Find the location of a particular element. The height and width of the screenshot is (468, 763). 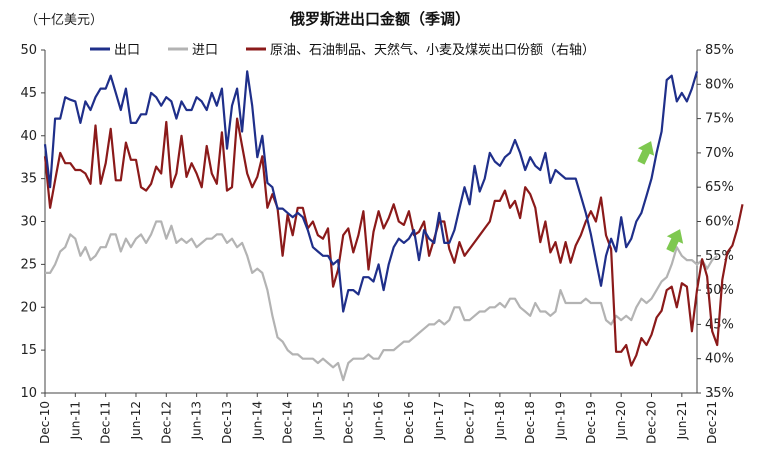

x-tick-label: Jun-11 is located at coordinates (75, 420).